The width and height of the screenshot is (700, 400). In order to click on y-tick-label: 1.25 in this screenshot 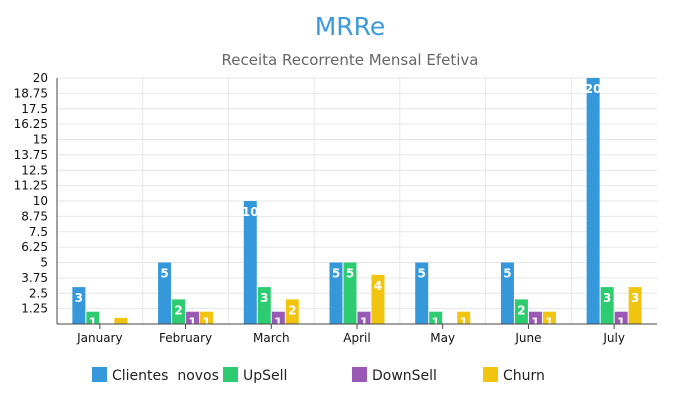, I will do `click(34, 309)`.